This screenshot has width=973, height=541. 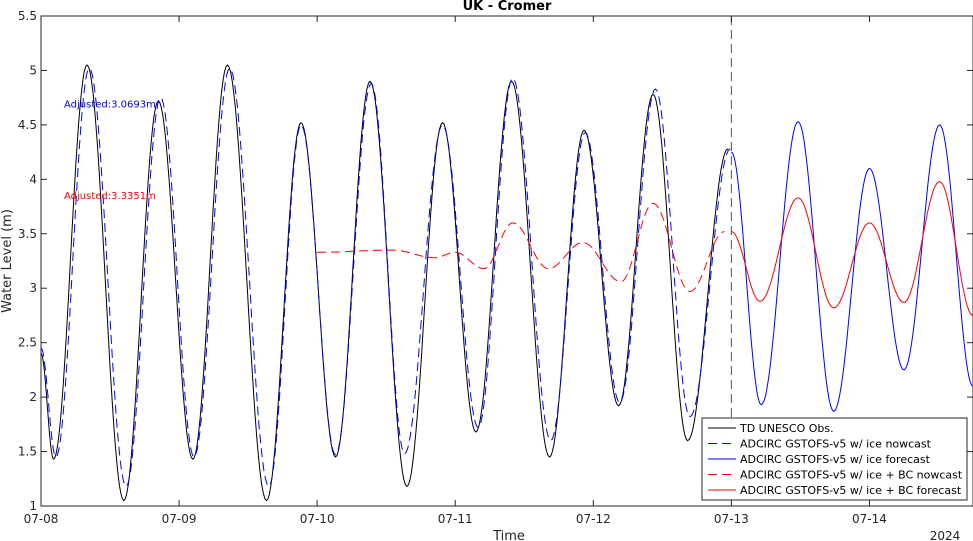 What do you see at coordinates (110, 196) in the screenshot?
I see `annotation-adjusted-ice-bc: Adjusted:3.3351m` at bounding box center [110, 196].